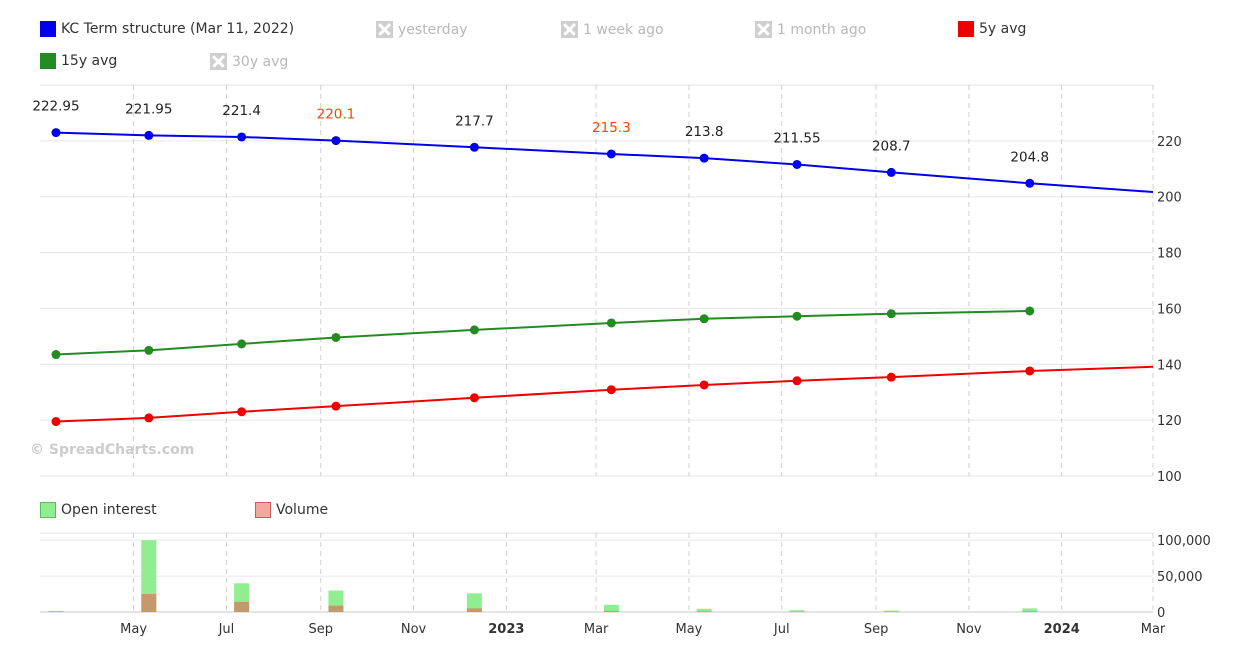 This screenshot has width=1234, height=657. Describe the element at coordinates (260, 61) in the screenshot. I see `legend-label: 30y avg` at that location.